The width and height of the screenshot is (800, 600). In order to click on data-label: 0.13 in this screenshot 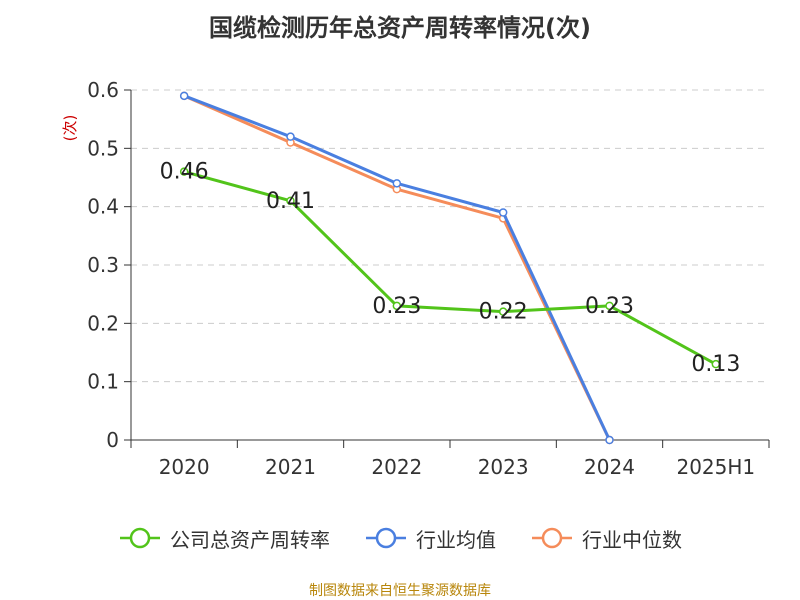, I will do `click(715, 364)`.